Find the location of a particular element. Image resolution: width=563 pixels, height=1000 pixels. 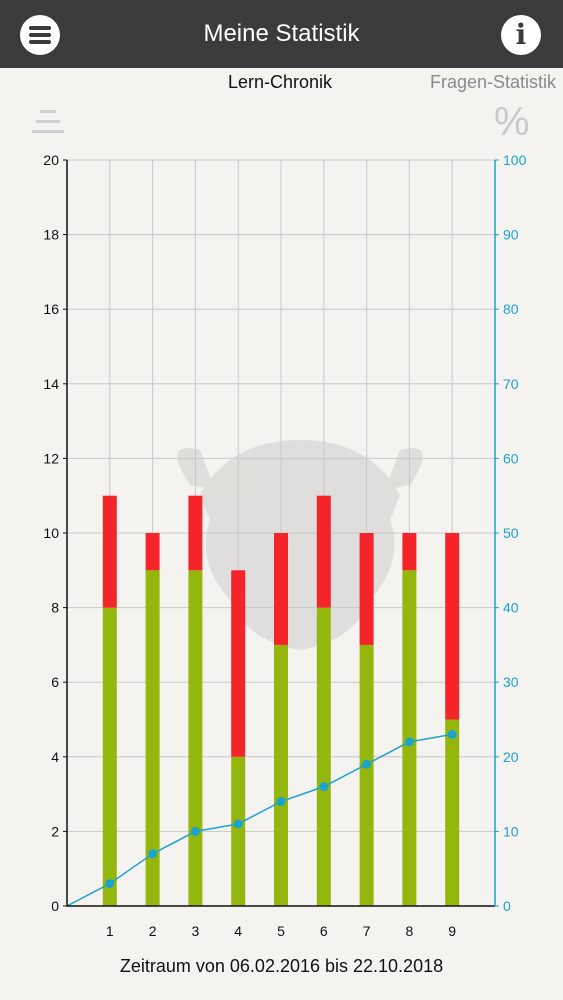

y-right-tick-label: 50 is located at coordinates (511, 533).